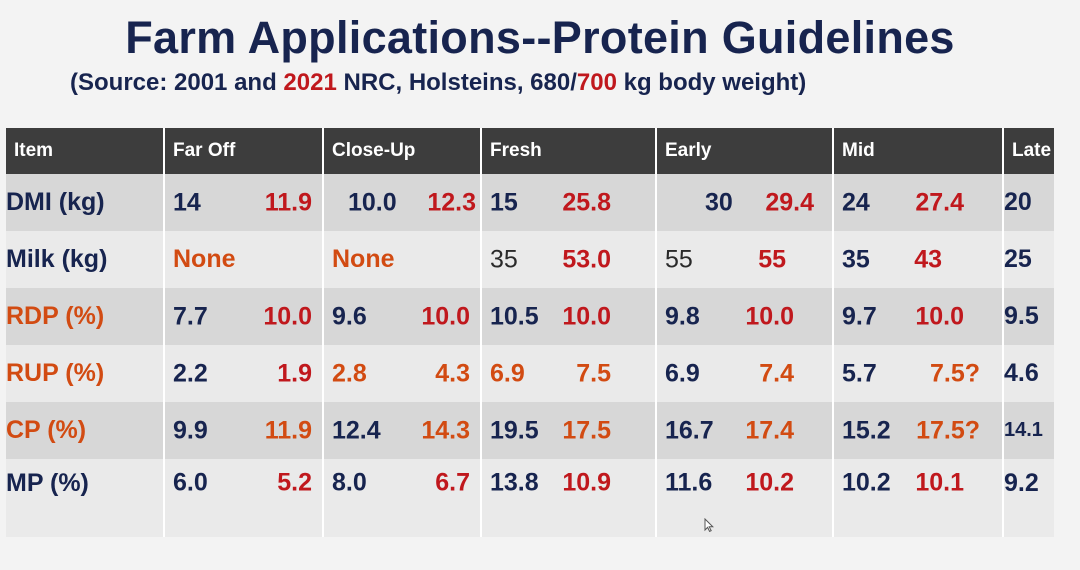  Describe the element at coordinates (456, 82) in the screenshot. I see `subtitle-mid: NRC, Holsteins, 680/` at that location.